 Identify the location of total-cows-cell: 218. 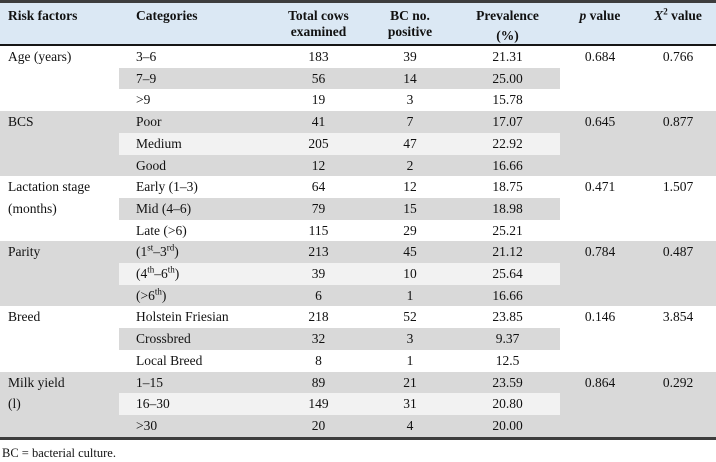
(318, 317).